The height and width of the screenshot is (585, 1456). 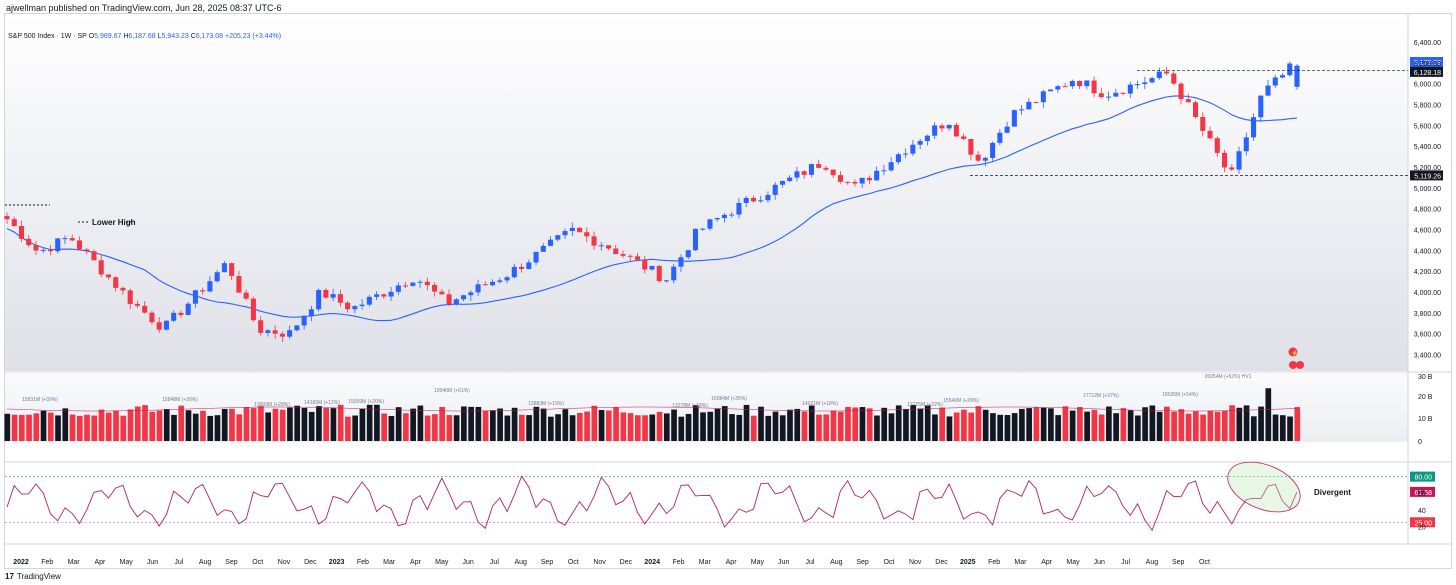 I want to click on close-label: C, so click(x=193, y=36).